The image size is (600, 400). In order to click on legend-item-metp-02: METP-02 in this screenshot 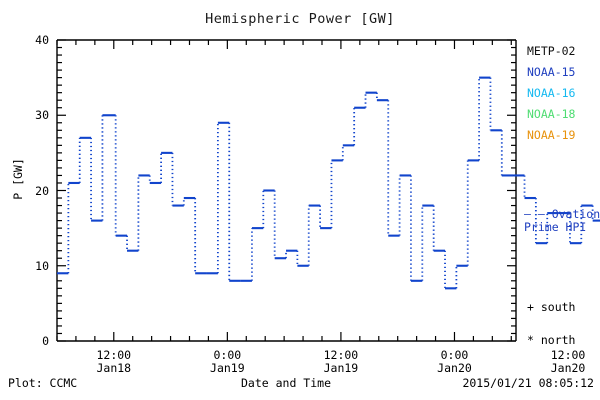, I will do `click(551, 51)`.